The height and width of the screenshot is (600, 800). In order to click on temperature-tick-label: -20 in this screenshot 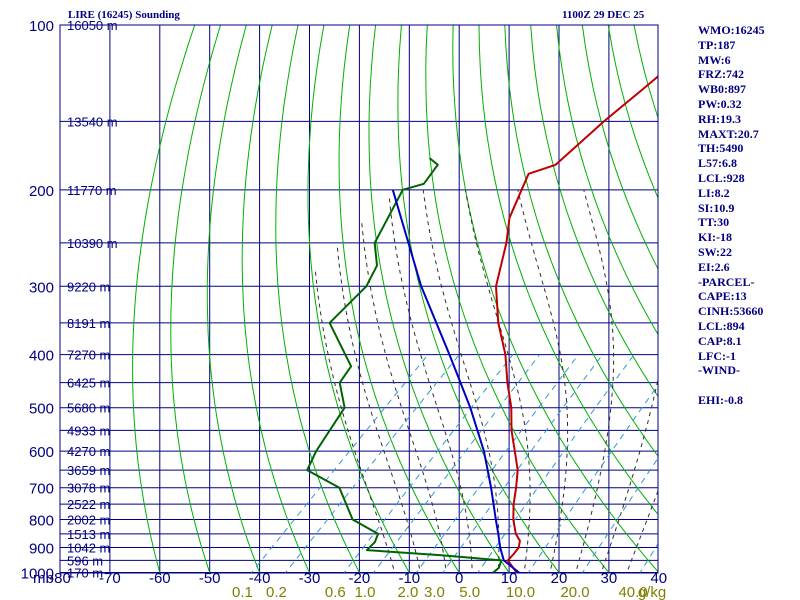, I will do `click(360, 578)`.